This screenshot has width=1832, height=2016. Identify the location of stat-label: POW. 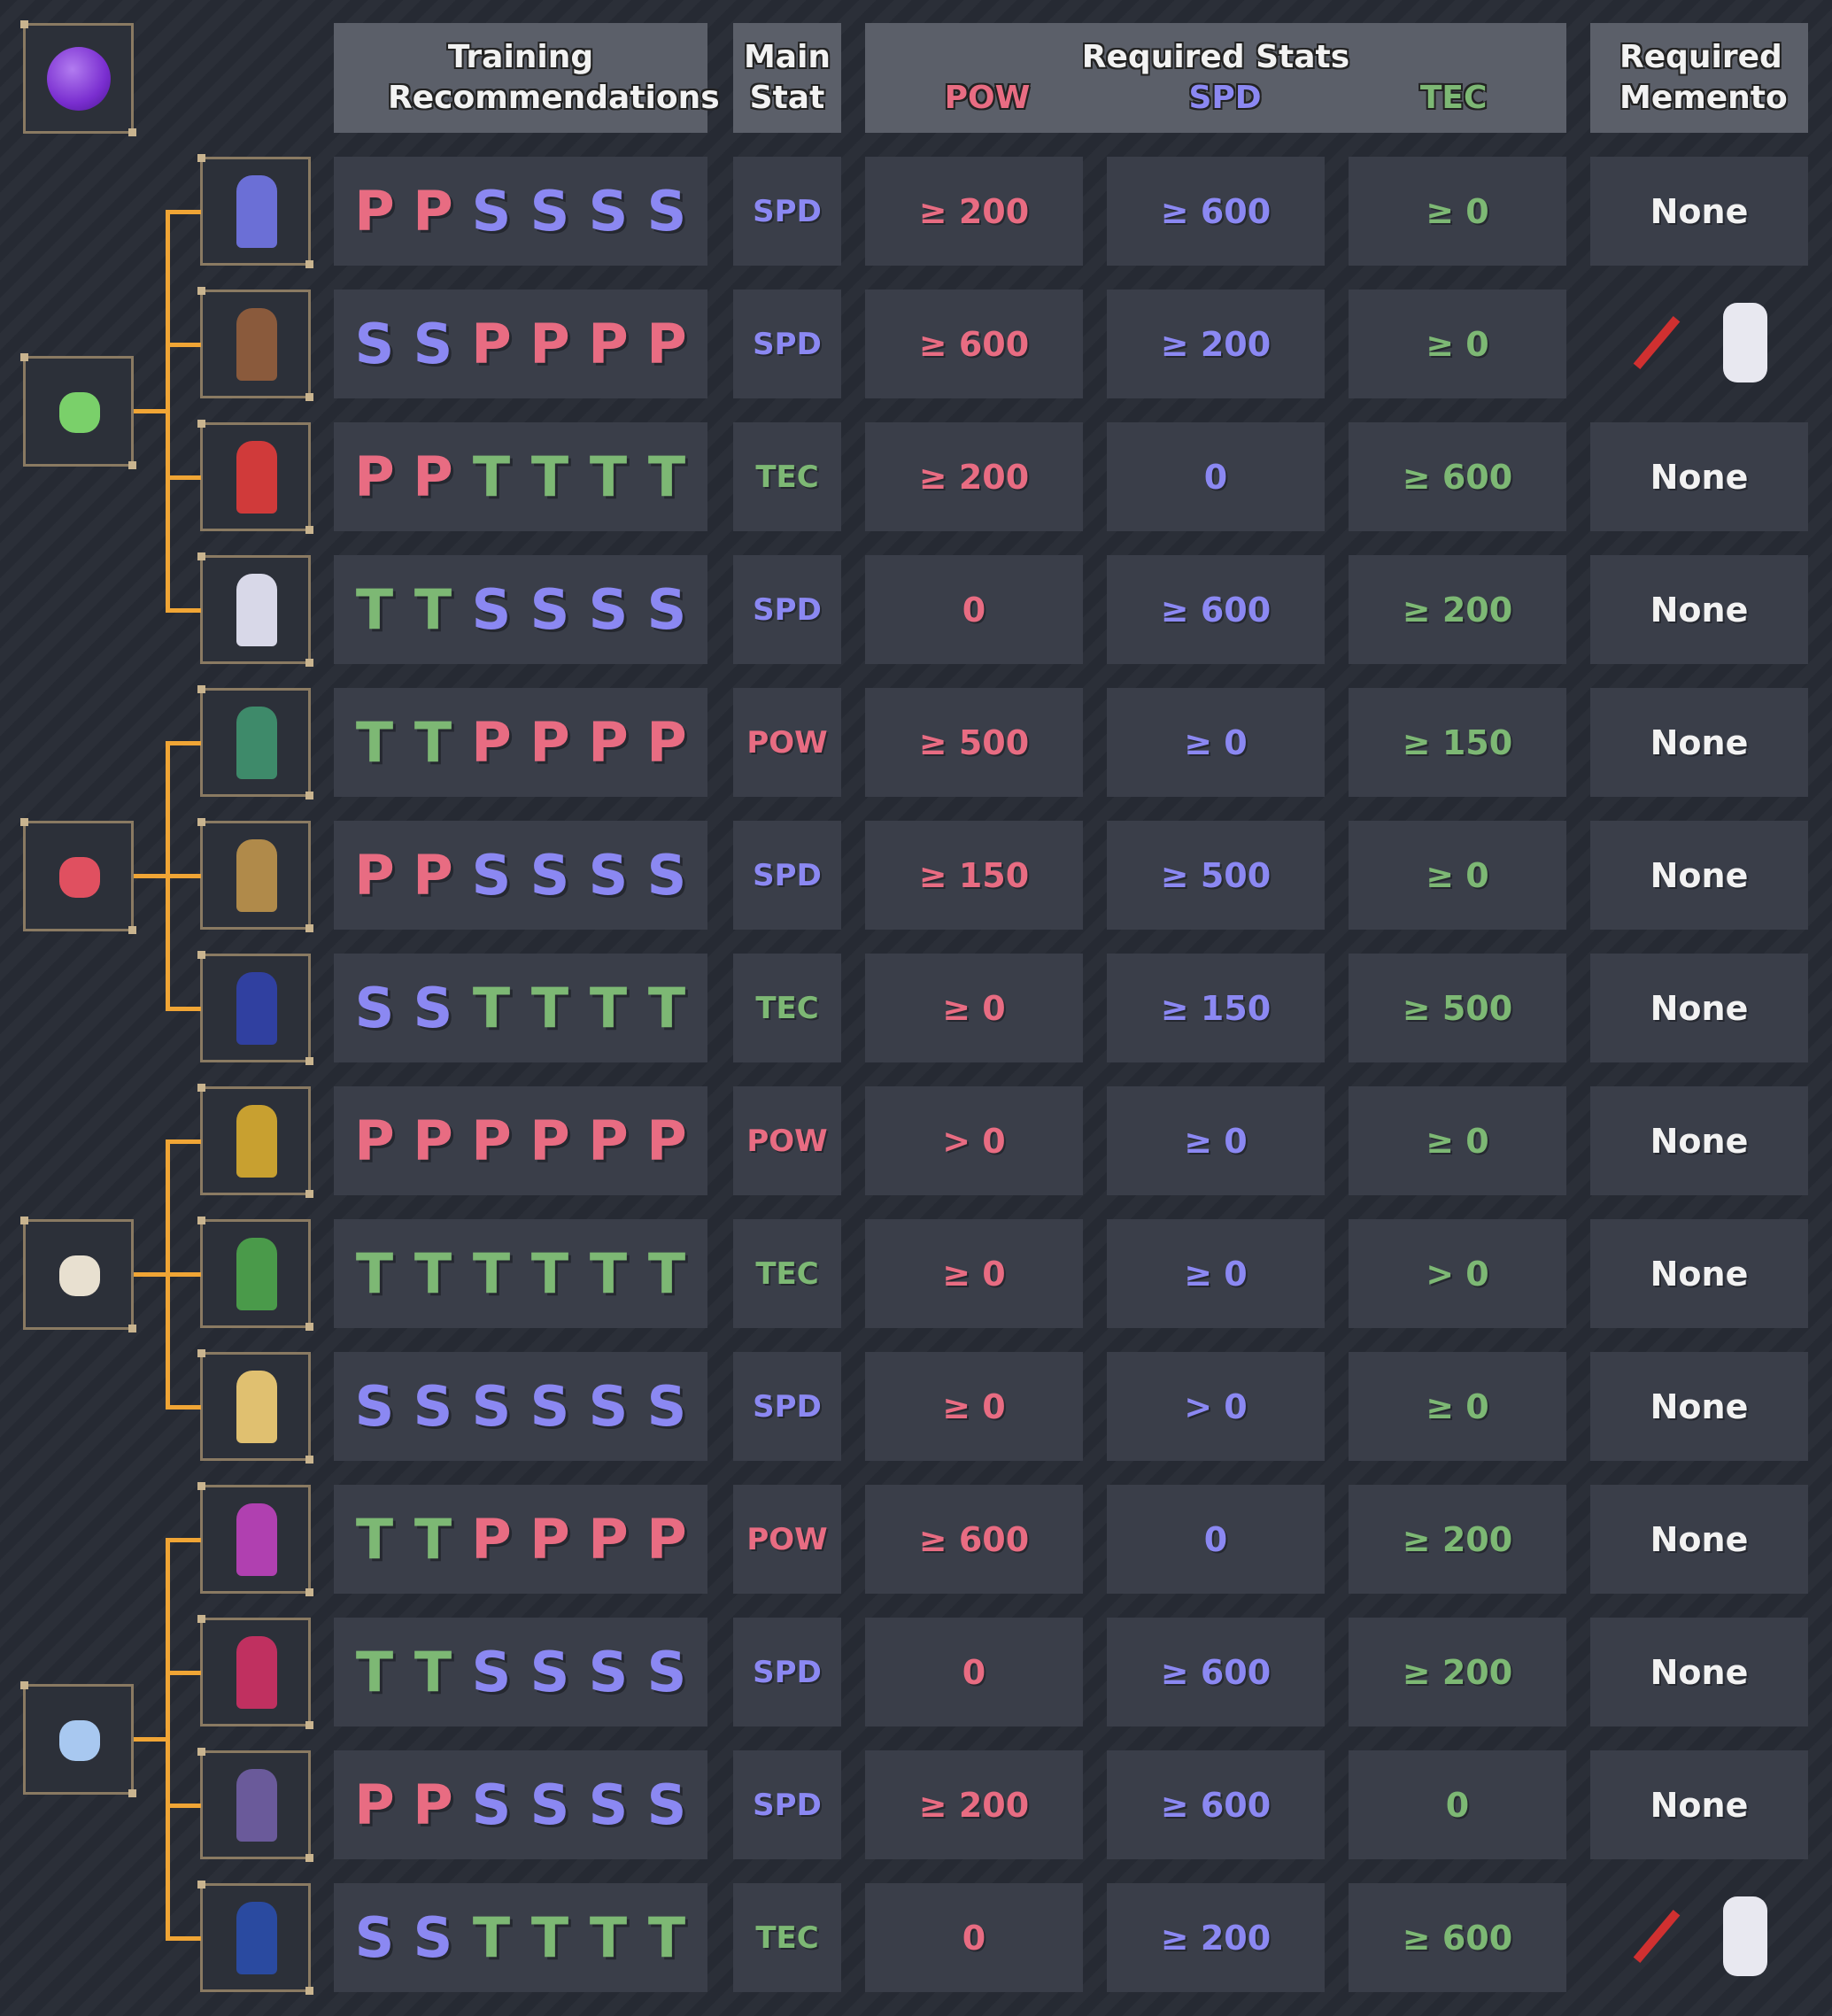
(987, 98).